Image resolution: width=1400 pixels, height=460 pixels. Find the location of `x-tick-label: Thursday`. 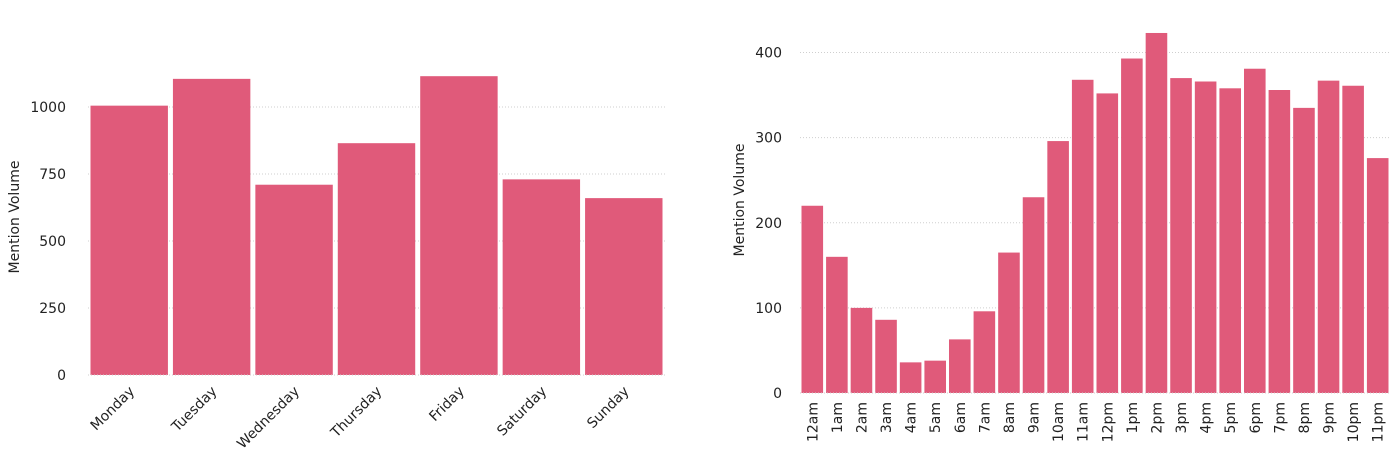

x-tick-label: Thursday is located at coordinates (356, 413).